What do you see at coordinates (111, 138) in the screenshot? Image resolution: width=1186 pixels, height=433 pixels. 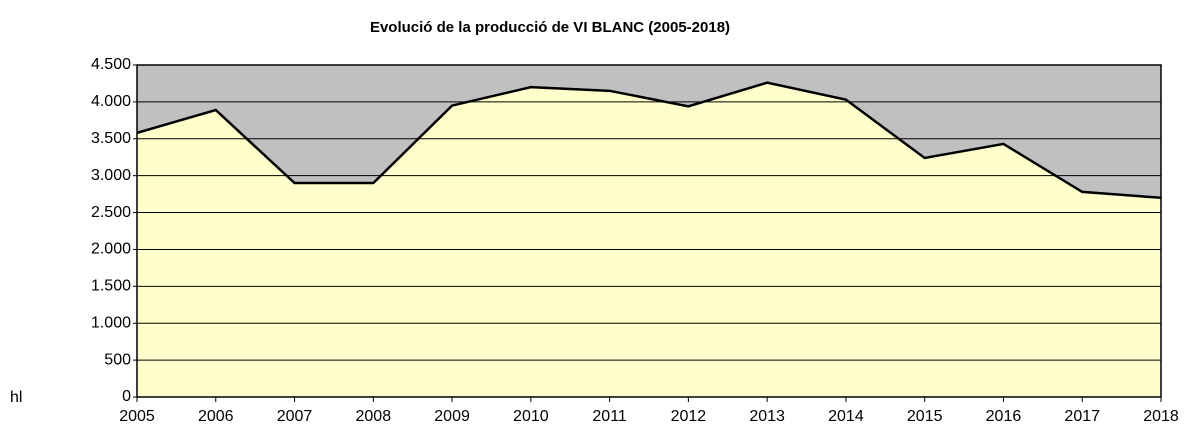 I see `y-tick-label: 3.500` at bounding box center [111, 138].